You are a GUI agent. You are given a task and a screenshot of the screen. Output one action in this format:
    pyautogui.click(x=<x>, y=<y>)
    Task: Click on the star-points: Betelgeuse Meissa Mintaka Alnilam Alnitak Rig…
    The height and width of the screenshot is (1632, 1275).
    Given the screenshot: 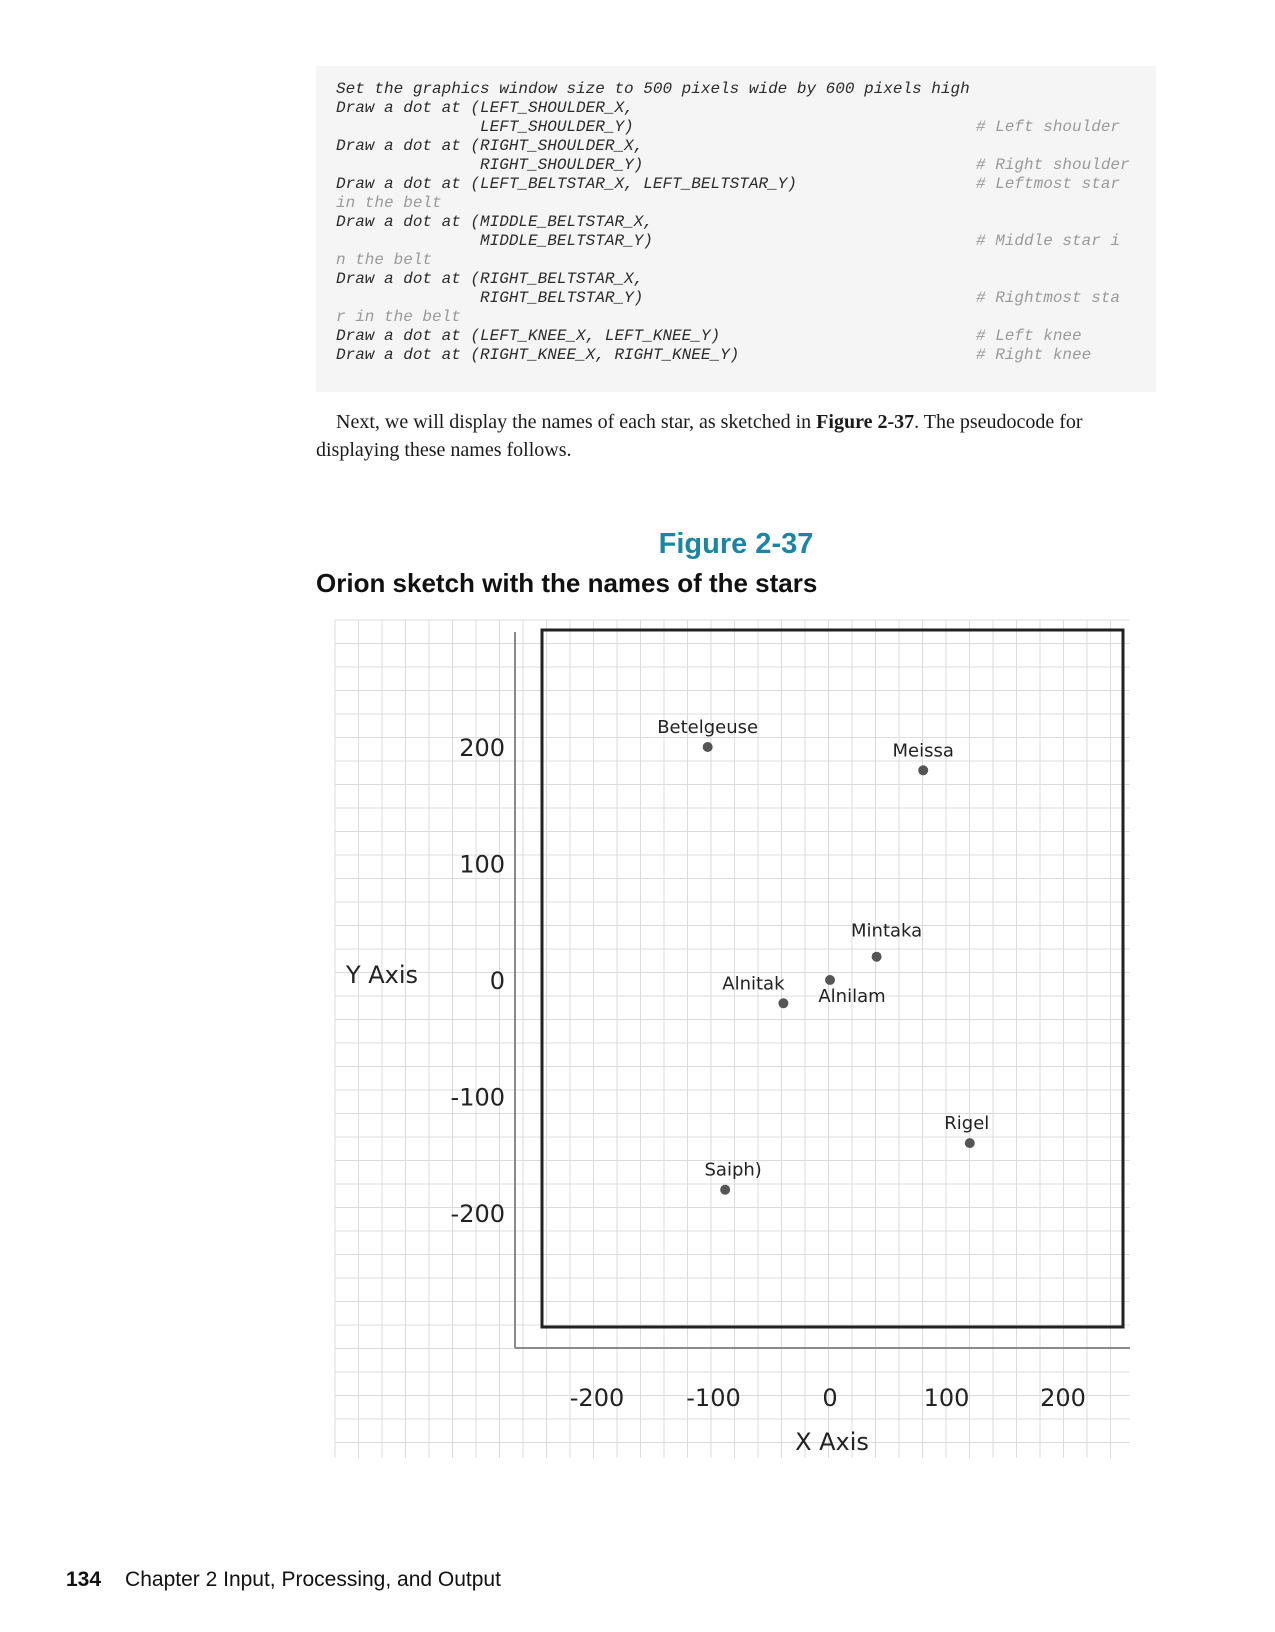 What is the action you would take?
    pyautogui.click(x=823, y=956)
    